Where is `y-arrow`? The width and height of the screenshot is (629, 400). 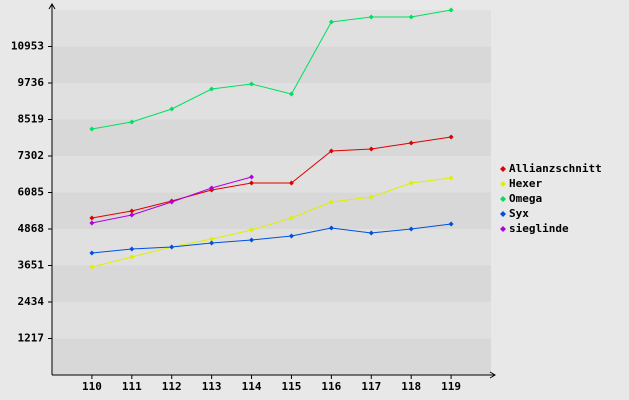 y-arrow is located at coordinates (52, 6).